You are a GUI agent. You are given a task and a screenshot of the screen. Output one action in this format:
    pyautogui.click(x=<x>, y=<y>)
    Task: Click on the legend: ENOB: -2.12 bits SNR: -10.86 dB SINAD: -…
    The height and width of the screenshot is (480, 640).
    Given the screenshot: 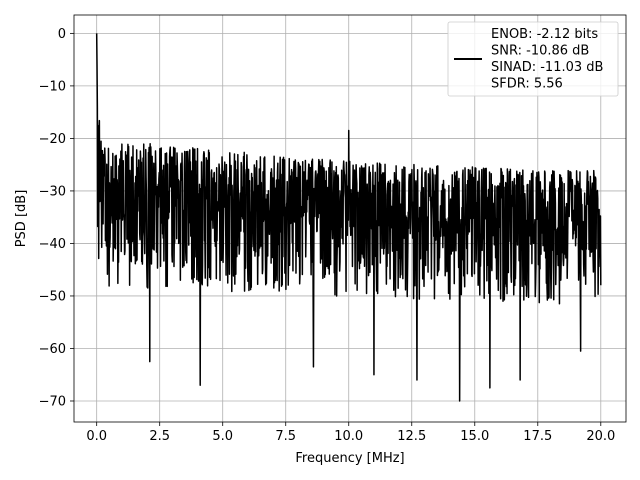 What is the action you would take?
    pyautogui.click(x=533, y=59)
    